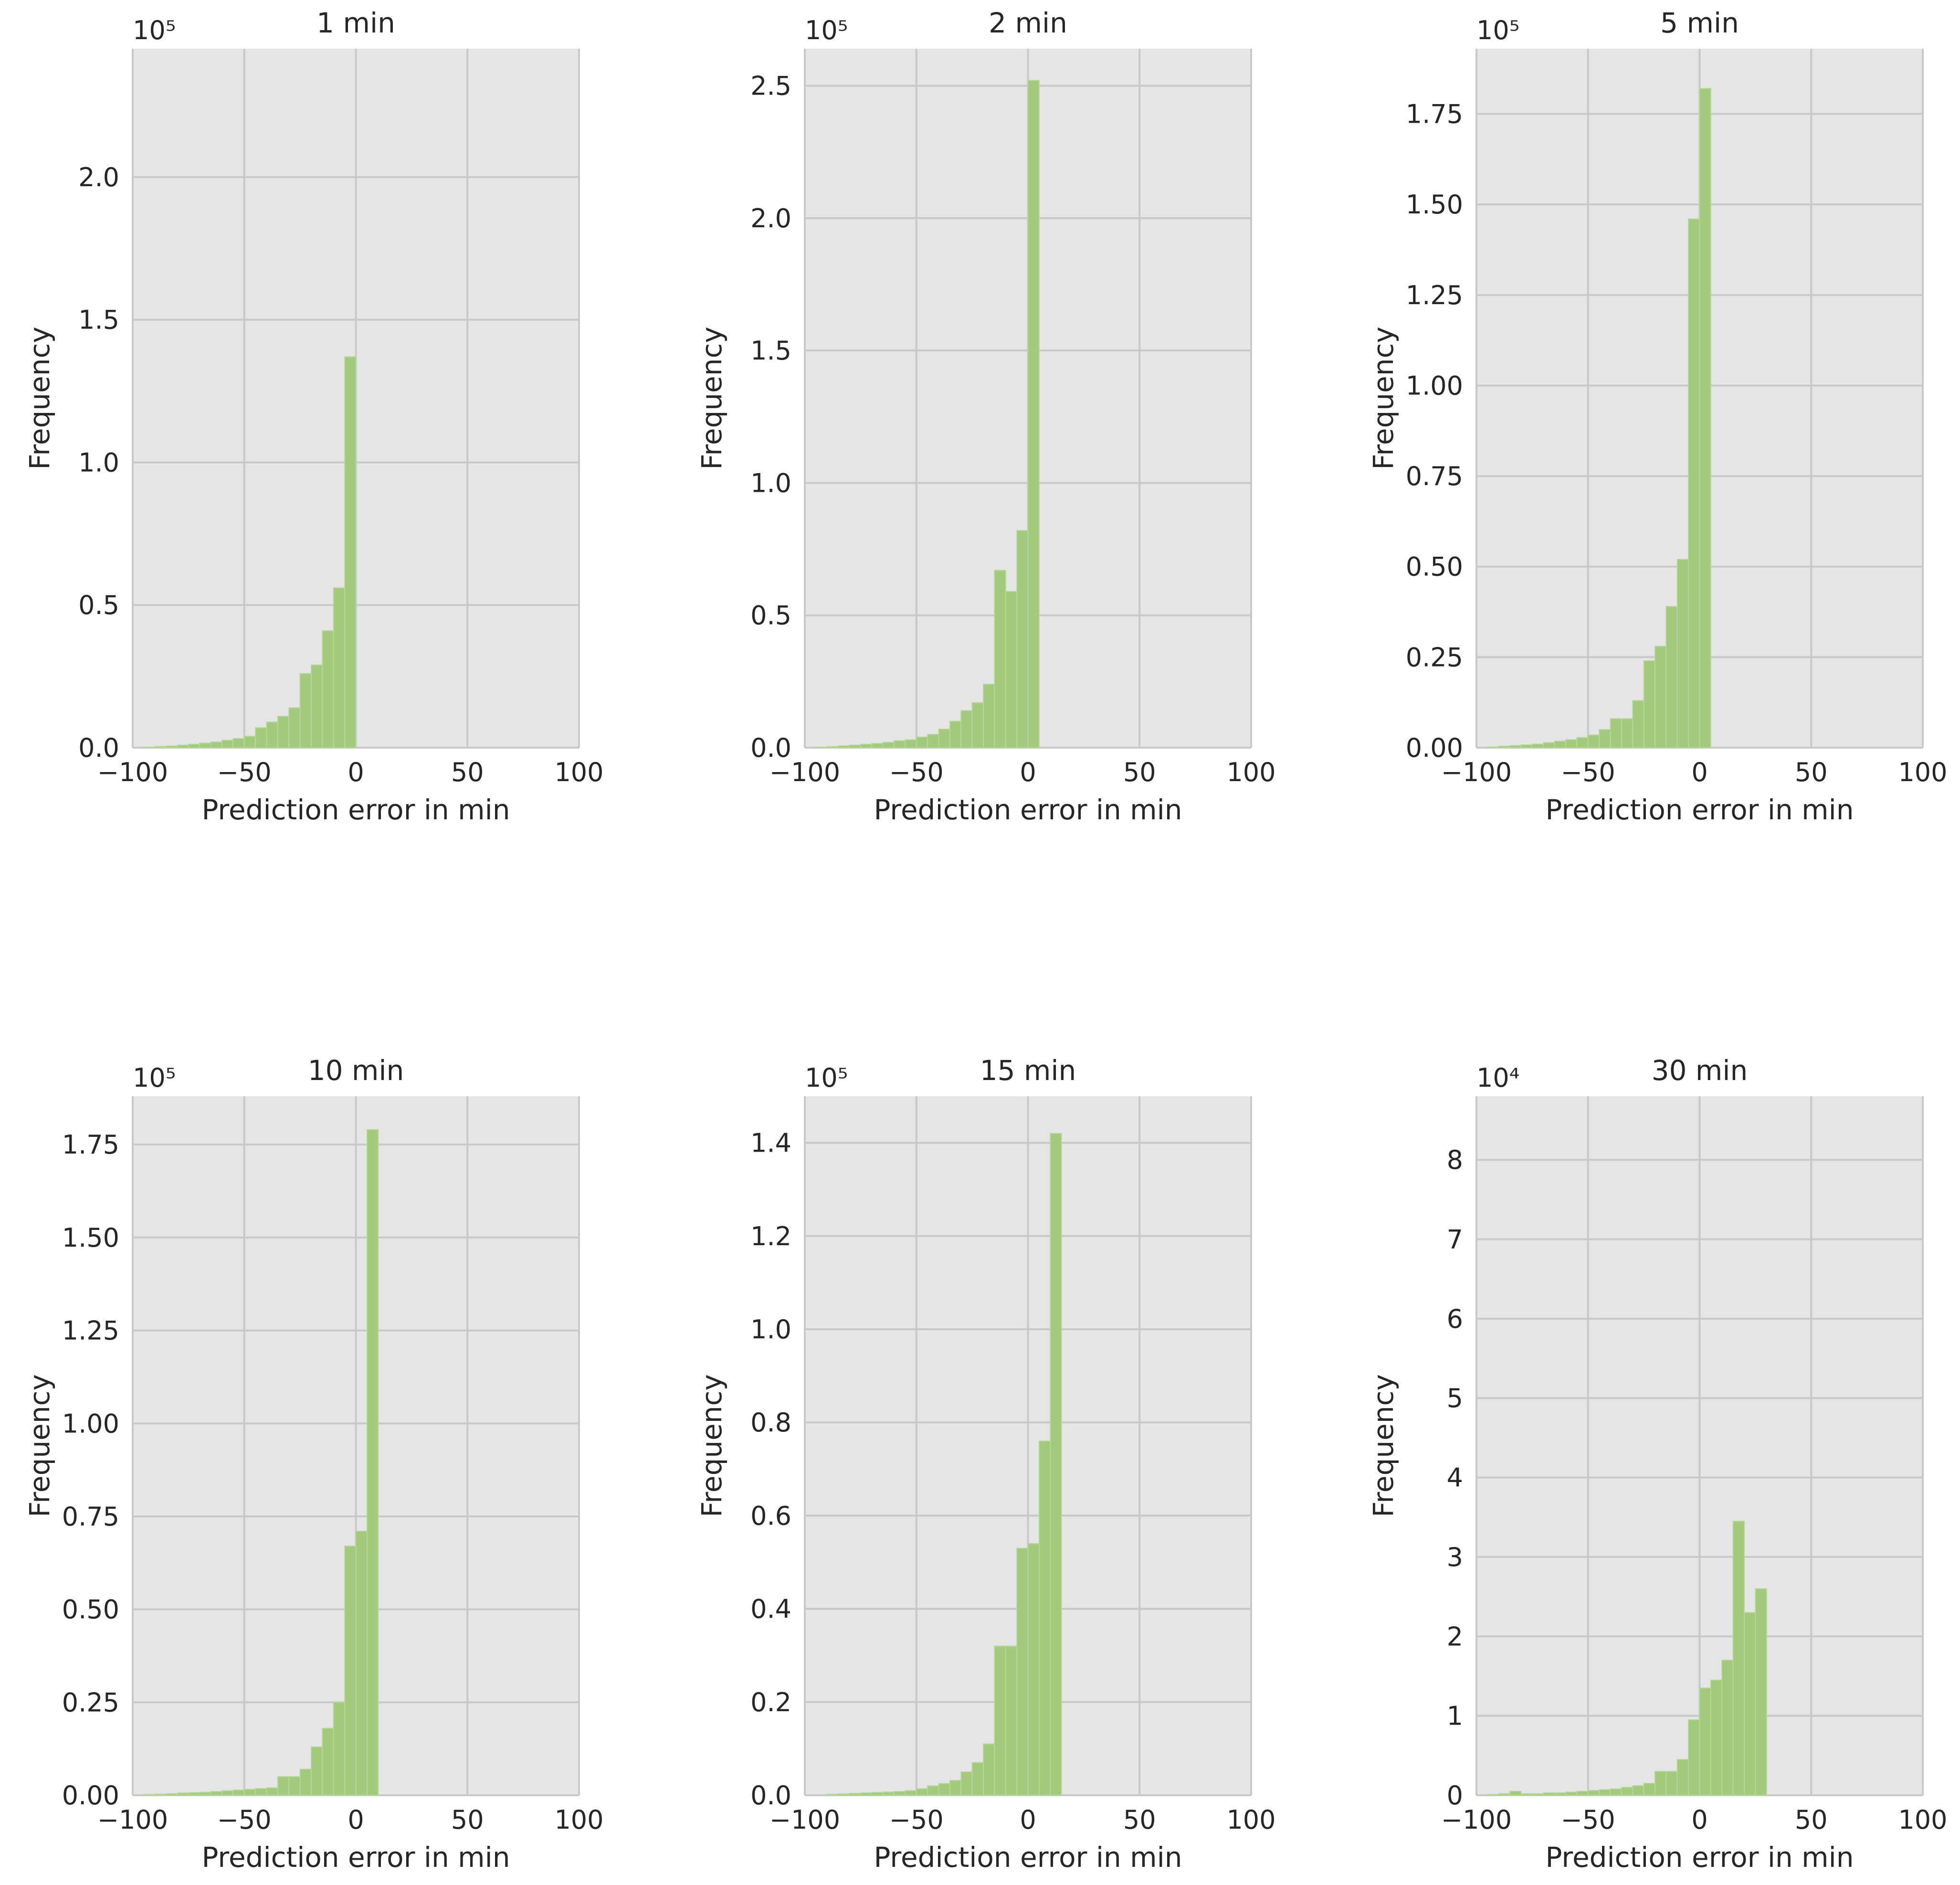 This screenshot has height=1885, width=1960. Describe the element at coordinates (1455, 1796) in the screenshot. I see `y-tick-label: 0` at that location.